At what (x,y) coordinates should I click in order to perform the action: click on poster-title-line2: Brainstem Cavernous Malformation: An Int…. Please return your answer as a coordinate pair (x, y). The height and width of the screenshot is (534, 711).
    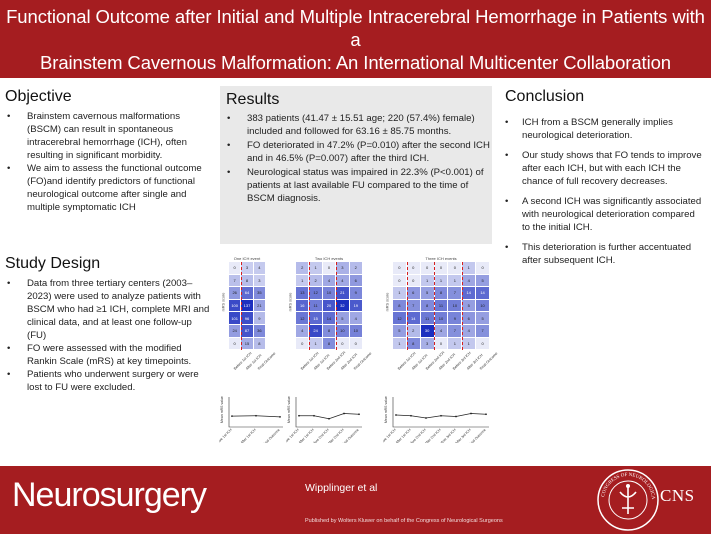
    Looking at the image, I should click on (355, 62).